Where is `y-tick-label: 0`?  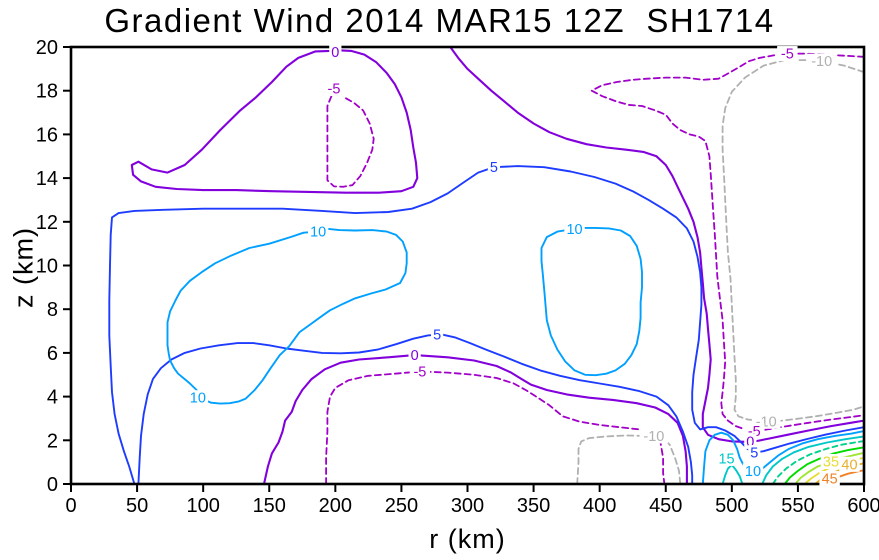
y-tick-label: 0 is located at coordinates (52, 485).